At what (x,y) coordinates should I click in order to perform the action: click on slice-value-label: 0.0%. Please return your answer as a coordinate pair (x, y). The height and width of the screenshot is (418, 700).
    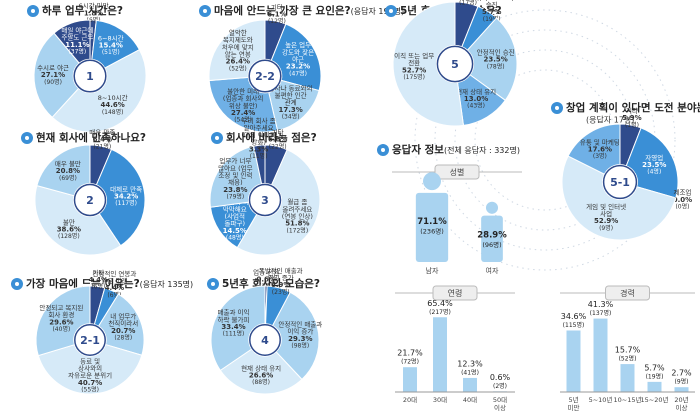
    Looking at the image, I should click on (682, 200).